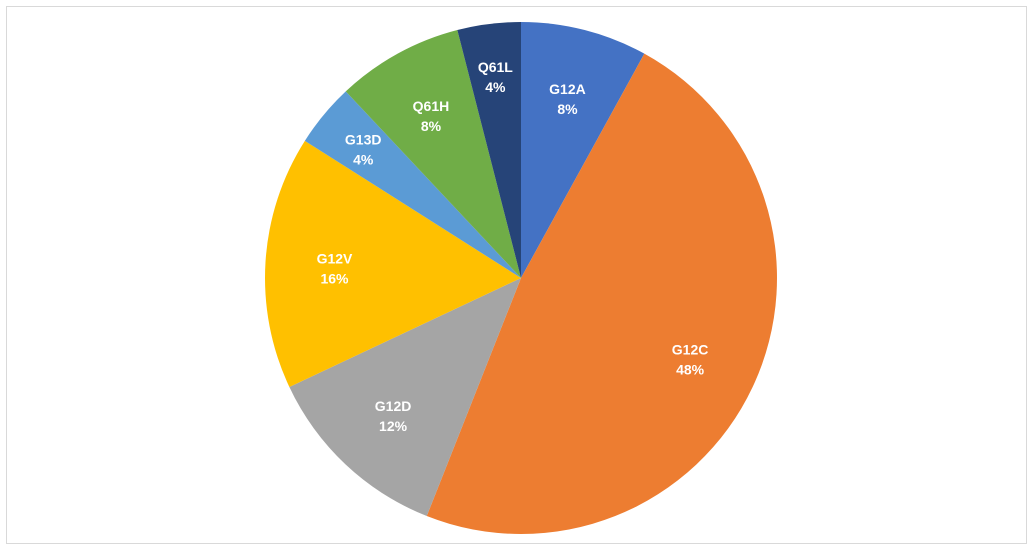 This screenshot has width=1035, height=552. What do you see at coordinates (690, 350) in the screenshot?
I see `slice-category-label: G12C` at bounding box center [690, 350].